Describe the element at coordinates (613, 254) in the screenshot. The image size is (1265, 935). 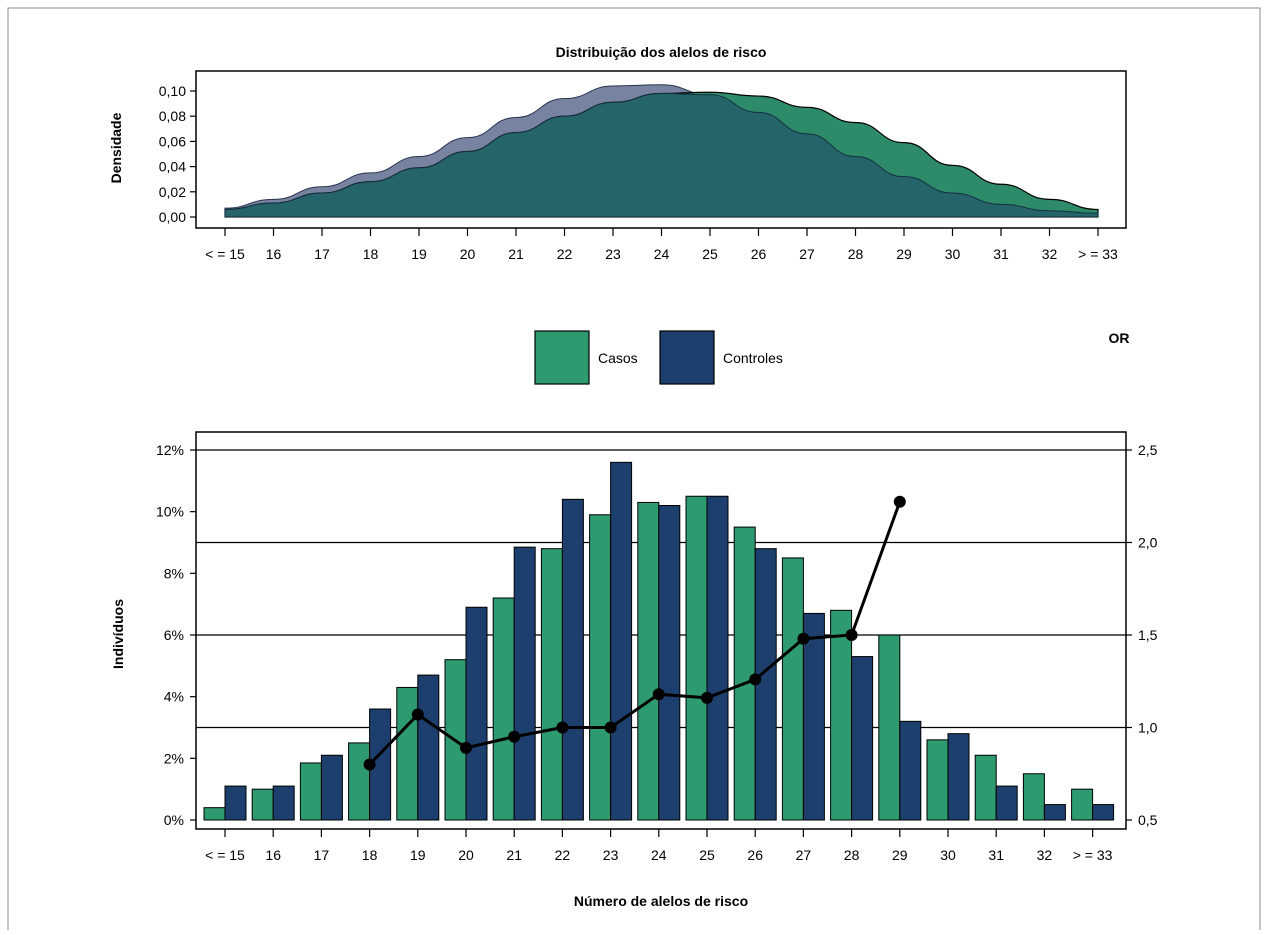
I see `density-x-tick-label: 23` at that location.